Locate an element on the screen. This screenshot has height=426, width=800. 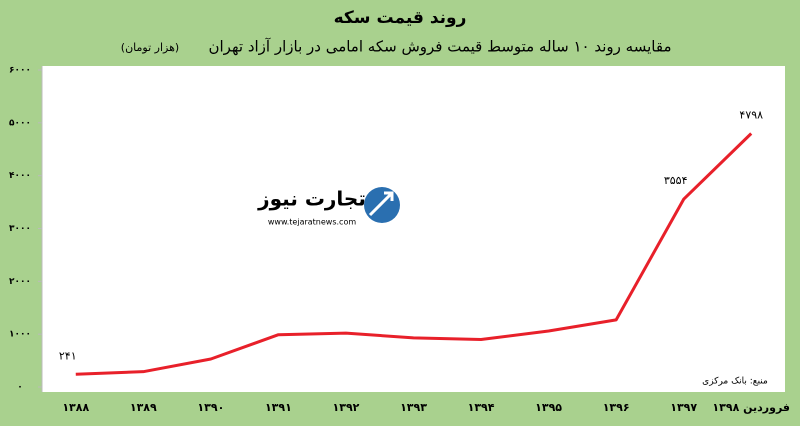
logo-url: www.tejaratnews.com is located at coordinates (312, 222).